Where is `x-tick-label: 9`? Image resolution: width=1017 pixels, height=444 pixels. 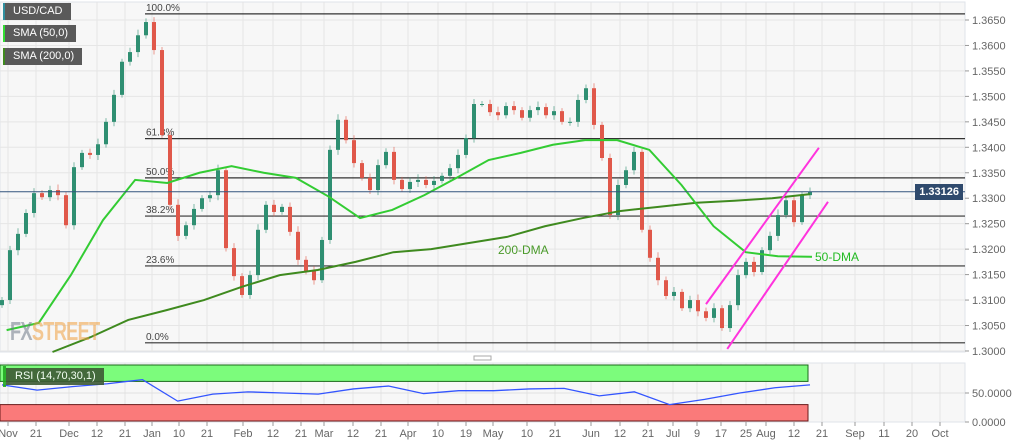
x-tick-label: 9 is located at coordinates (697, 434).